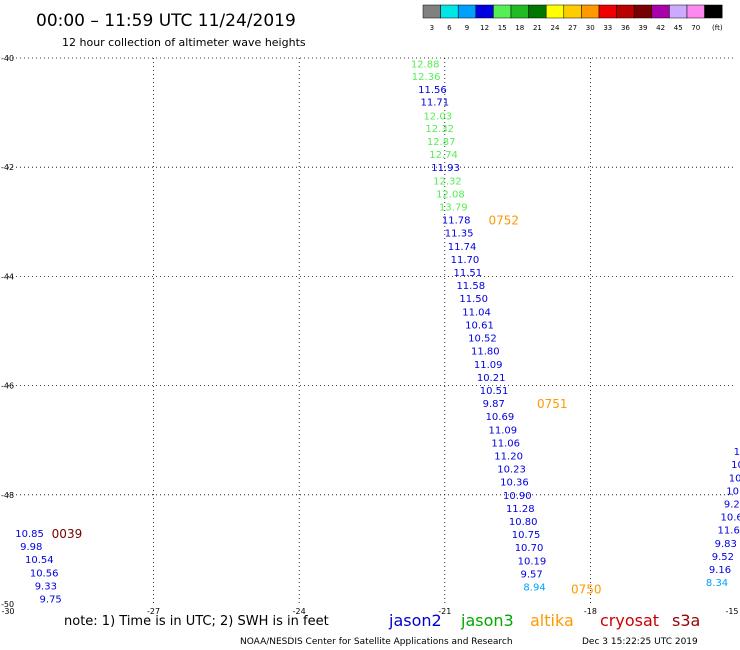 This screenshot has height=650, width=740. I want to click on legend-label: 18, so click(519, 28).